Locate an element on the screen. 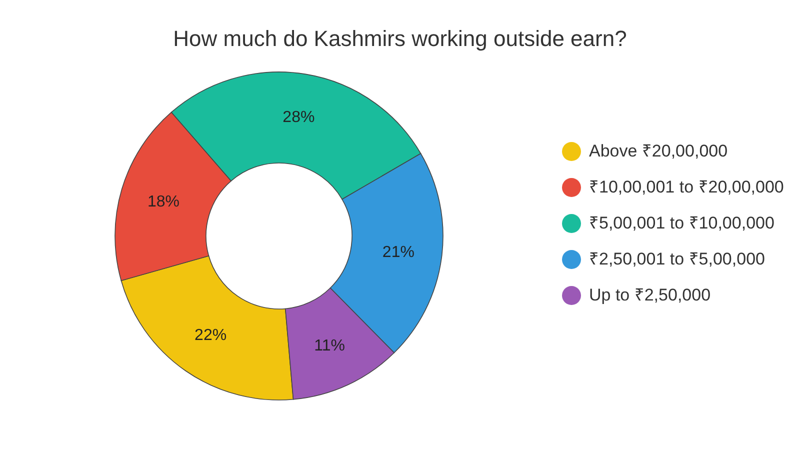 Image resolution: width=800 pixels, height=450 pixels. data-label: 28% is located at coordinates (298, 117).